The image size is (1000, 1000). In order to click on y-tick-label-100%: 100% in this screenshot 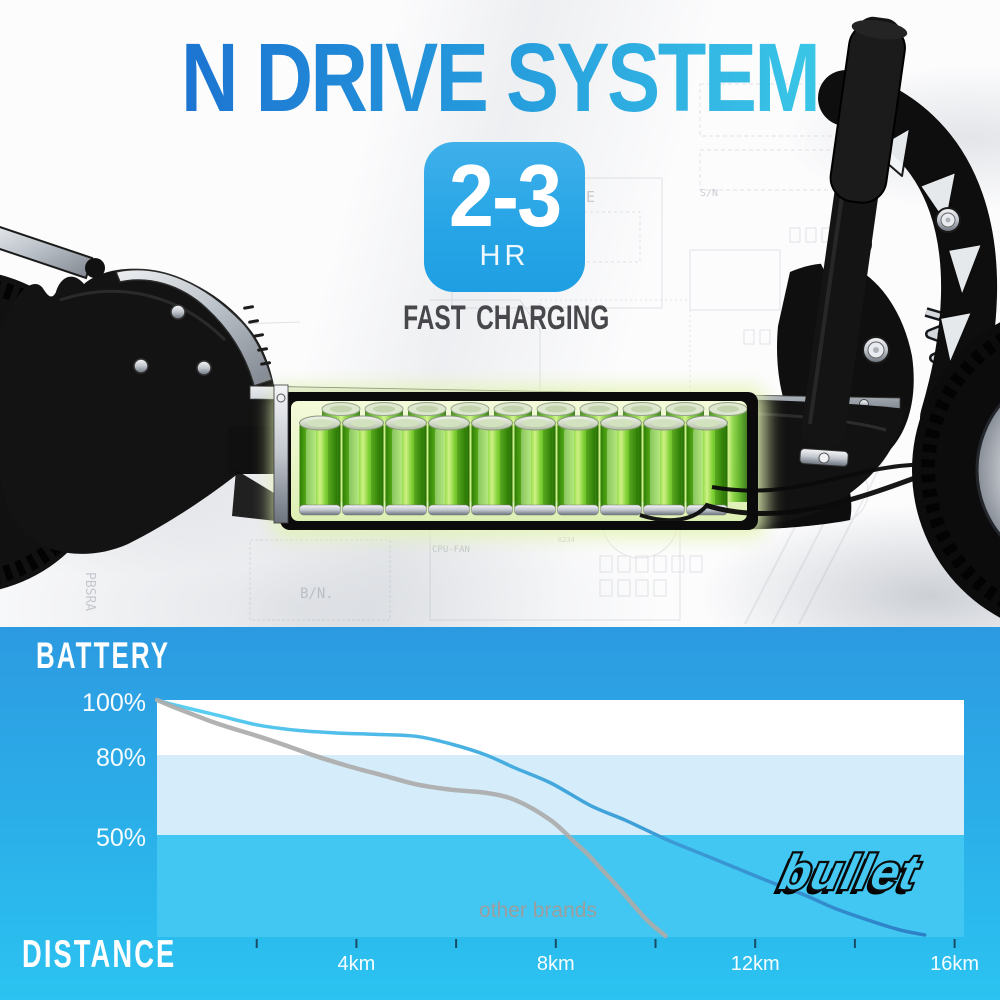, I will do `click(114, 703)`.